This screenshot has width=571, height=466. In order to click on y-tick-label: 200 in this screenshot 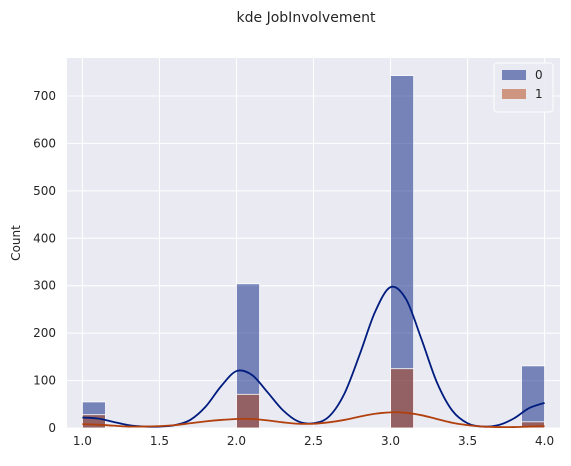, I will do `click(44, 333)`.